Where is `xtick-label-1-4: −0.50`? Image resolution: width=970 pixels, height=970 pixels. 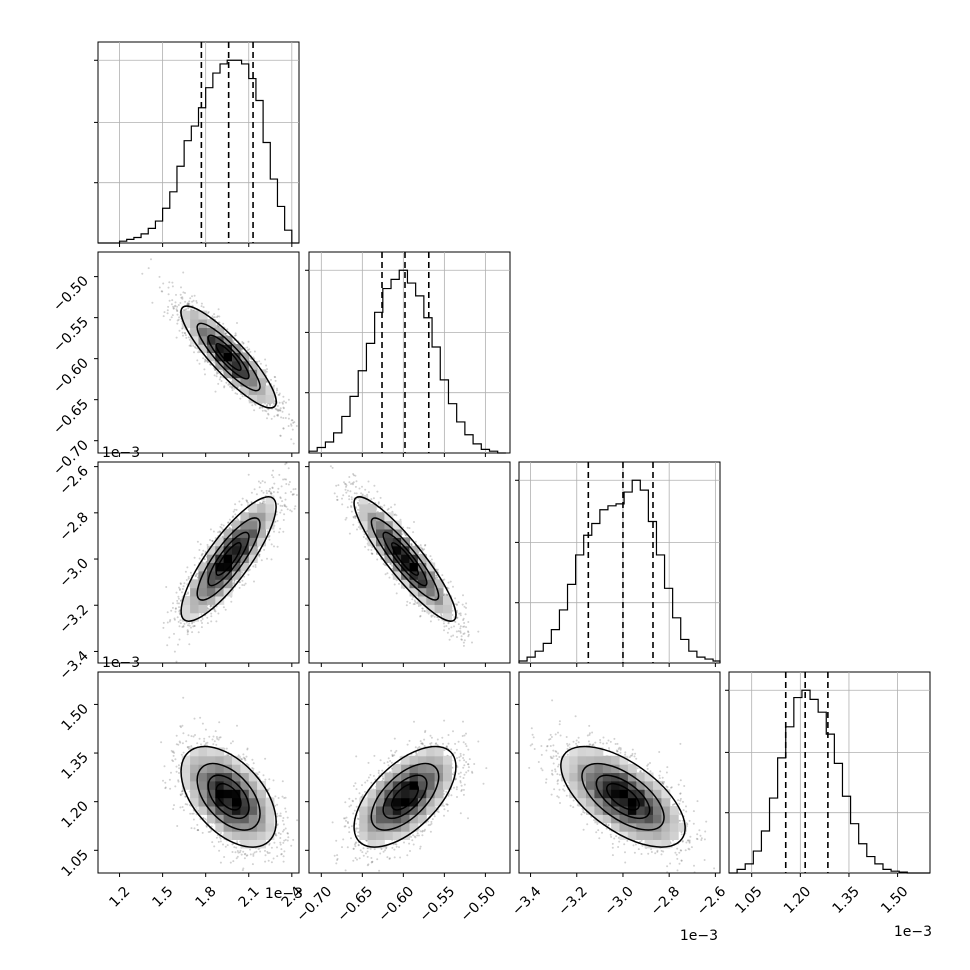 xtick-label-1-4: −0.50 is located at coordinates (479, 905).